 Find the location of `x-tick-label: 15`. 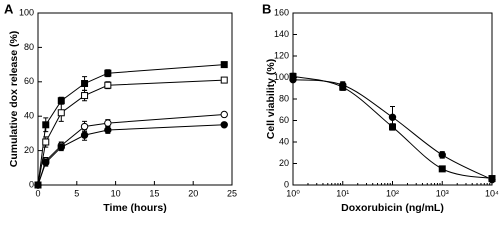

x-tick-label: 15 is located at coordinates (154, 193).